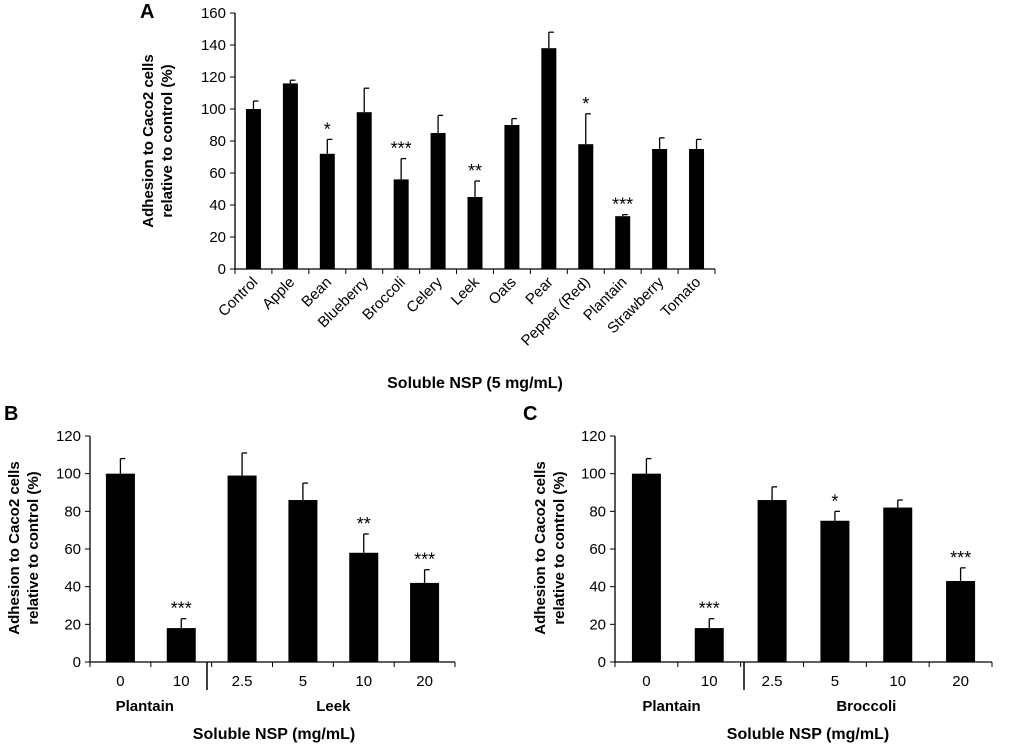 This screenshot has height=749, width=1010. What do you see at coordinates (597, 511) in the screenshot?
I see `panel-c-y-tick-label: 80` at bounding box center [597, 511].